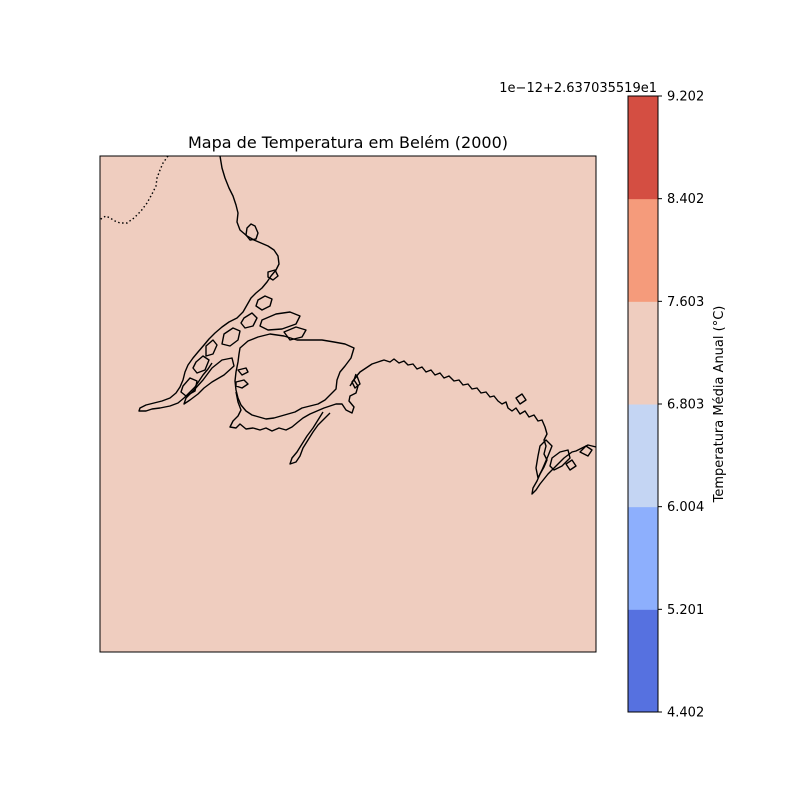 The height and width of the screenshot is (800, 800). I want to click on colorbar-tick-label: 6.004, so click(685, 507).